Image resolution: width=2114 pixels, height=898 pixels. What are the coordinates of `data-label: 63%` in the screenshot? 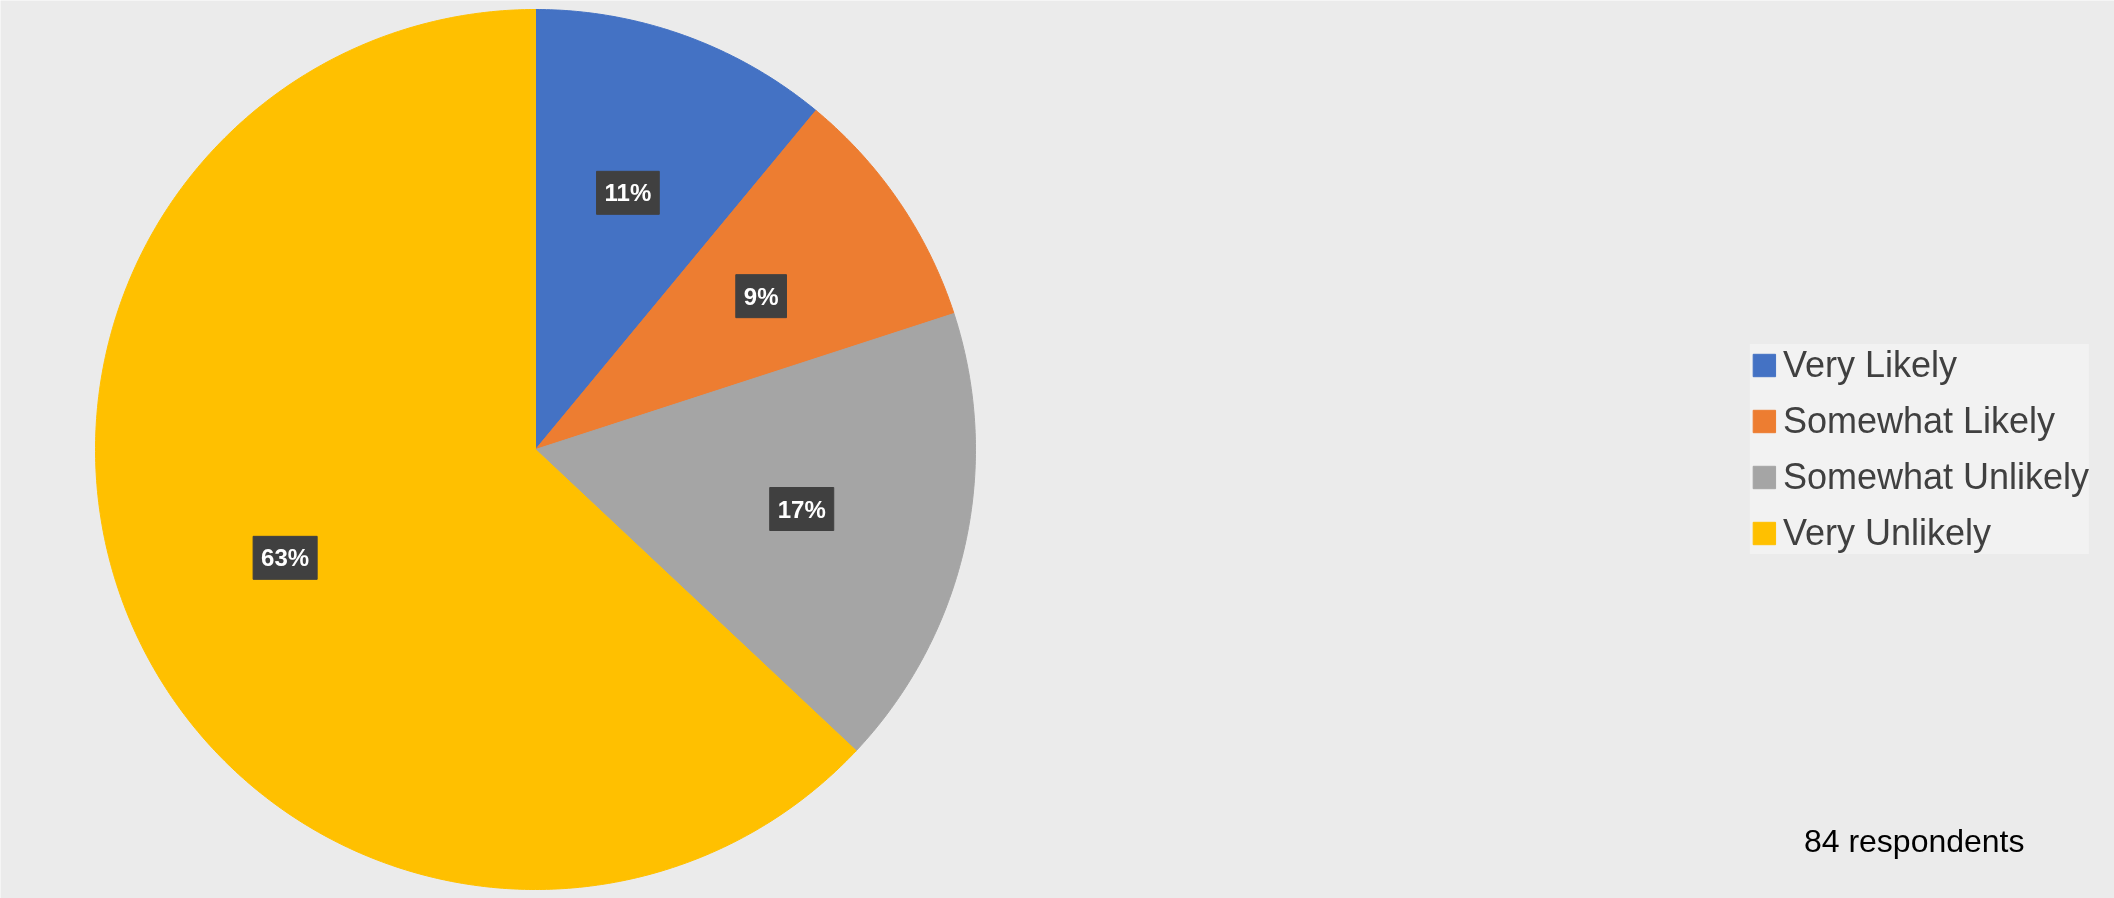 It's located at (285, 558).